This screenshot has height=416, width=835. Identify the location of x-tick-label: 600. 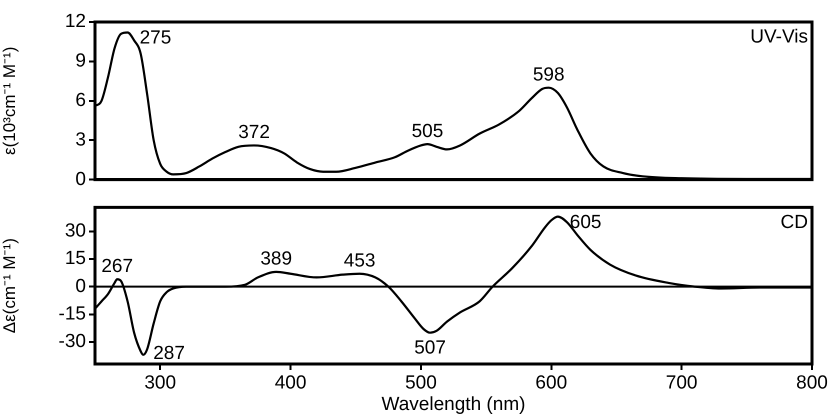
(551, 383).